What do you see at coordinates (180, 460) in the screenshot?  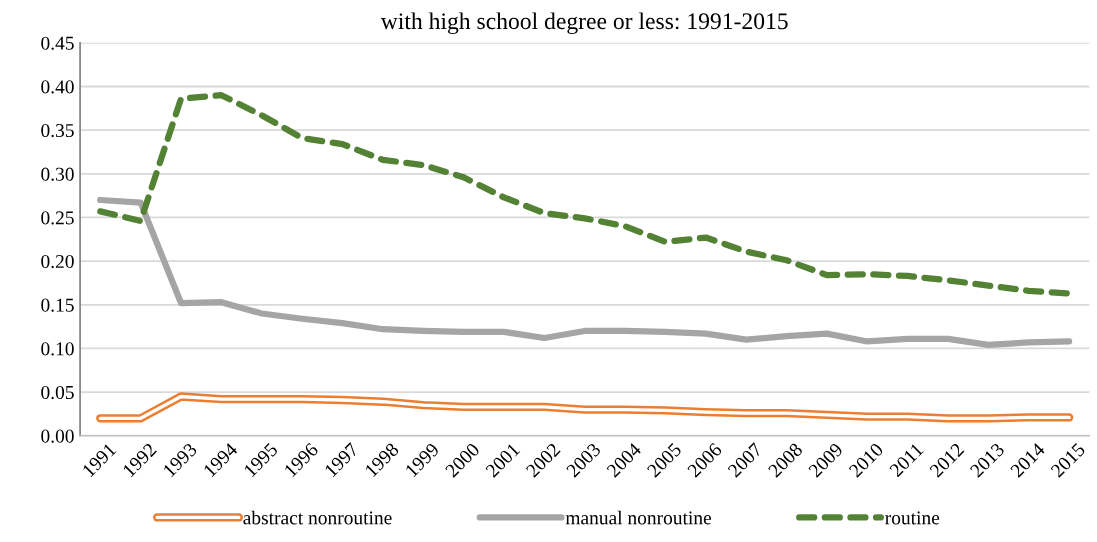 I see `x-tick-label: 1993` at bounding box center [180, 460].